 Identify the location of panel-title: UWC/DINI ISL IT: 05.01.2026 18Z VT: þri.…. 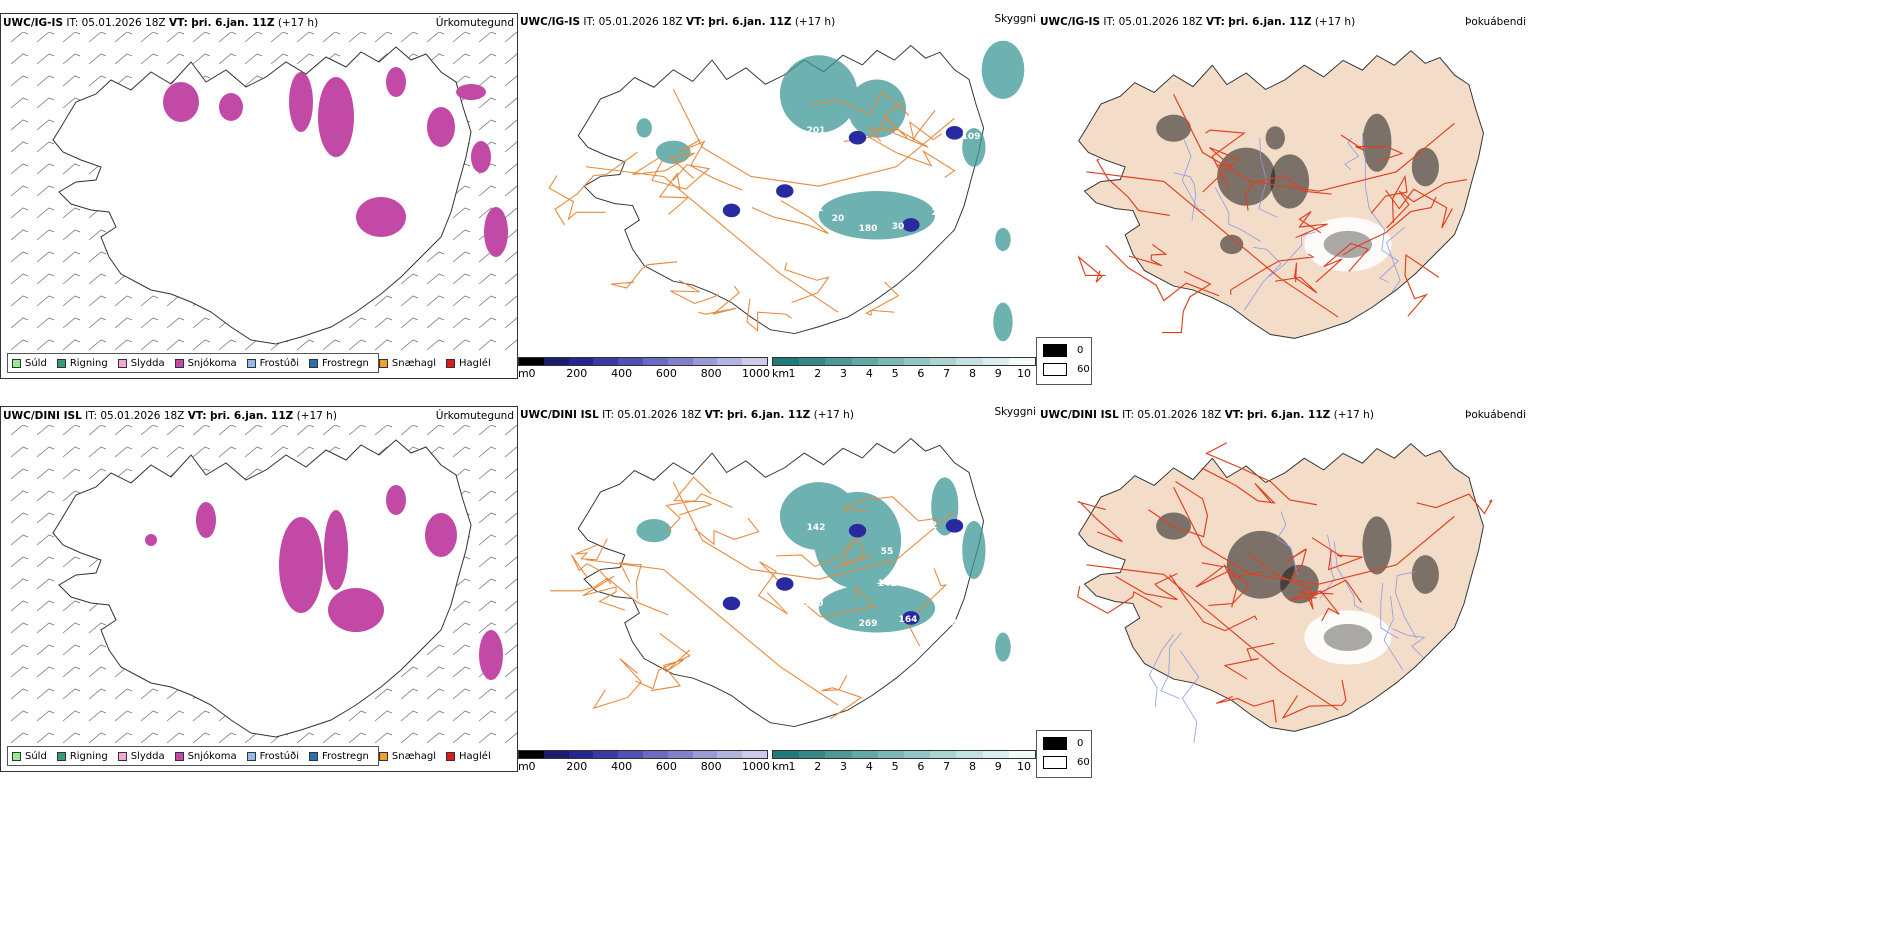
(687, 415).